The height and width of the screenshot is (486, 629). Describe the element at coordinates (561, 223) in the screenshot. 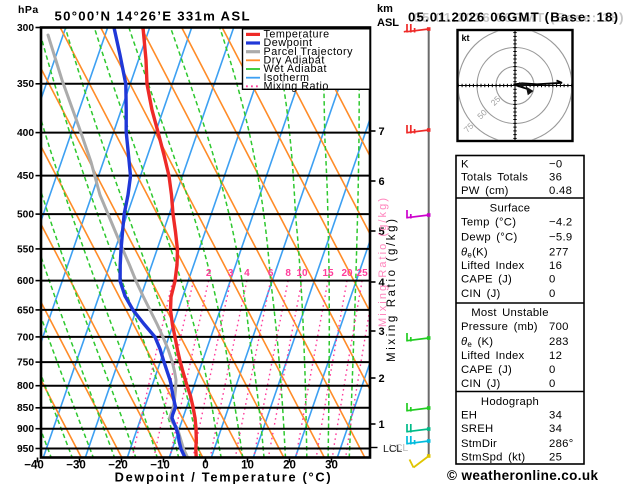

I see `svg-text: −4.2` at that location.